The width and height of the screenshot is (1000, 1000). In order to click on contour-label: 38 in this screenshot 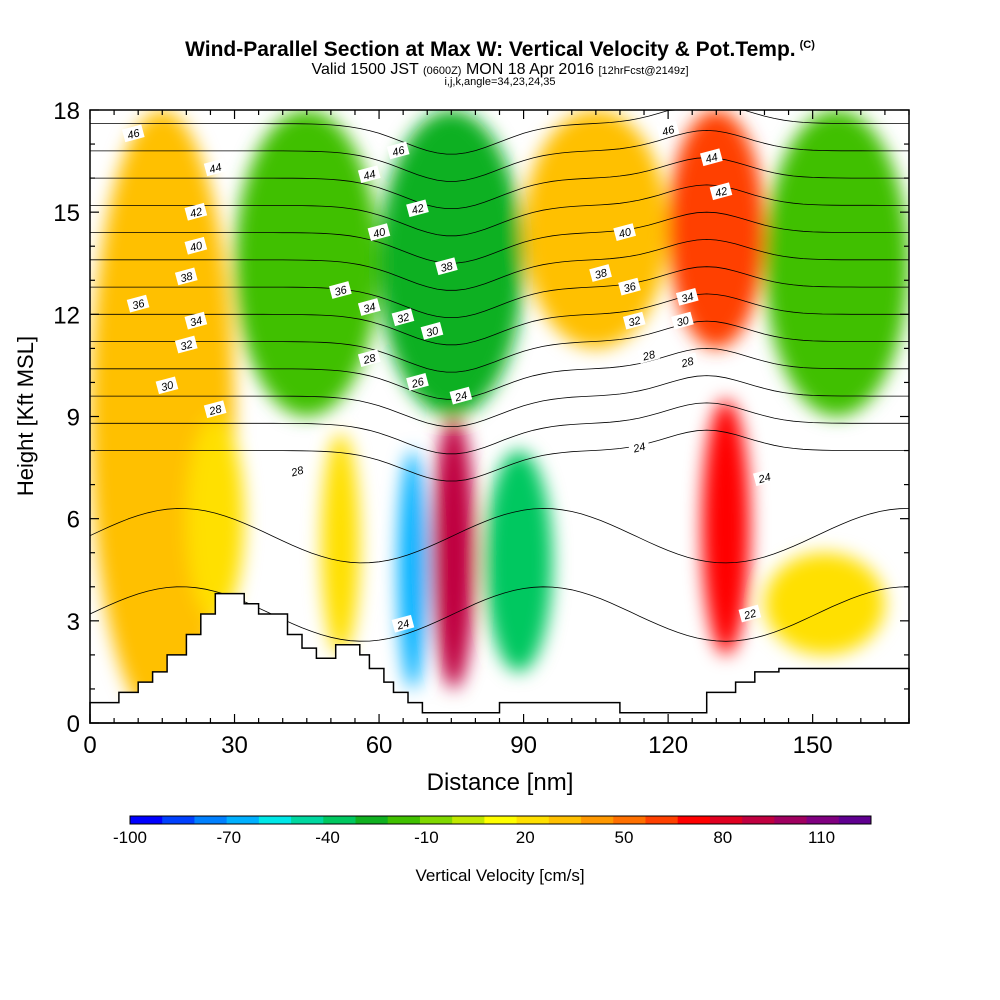, I will do `click(600, 273)`.